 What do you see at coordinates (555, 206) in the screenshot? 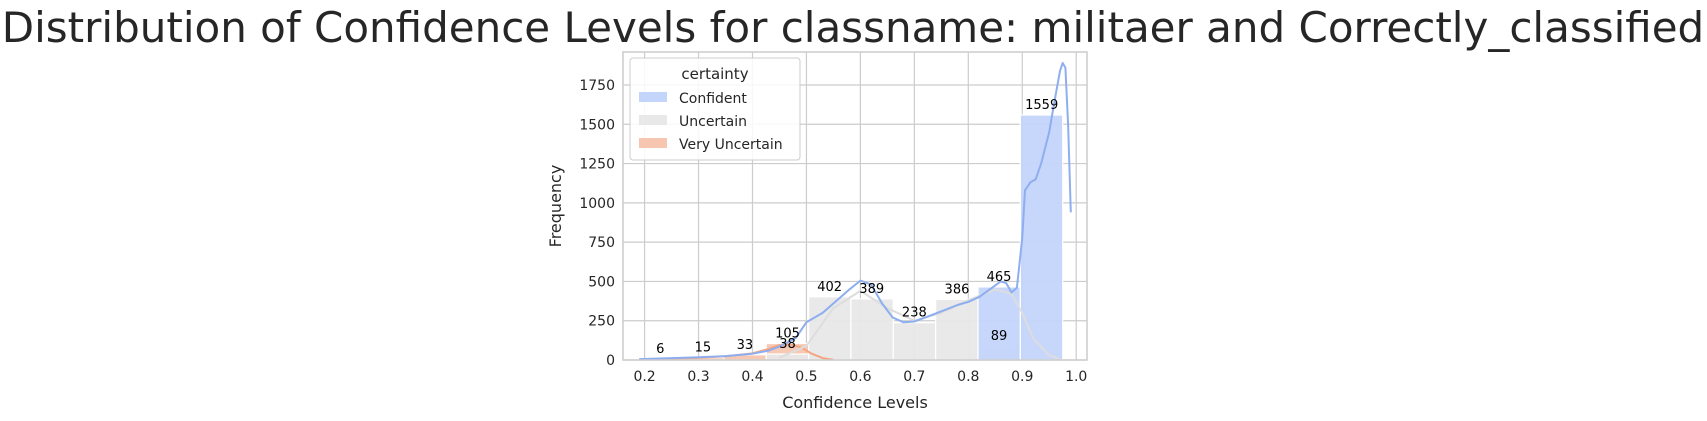
I see `y-axis-label: Frequency` at bounding box center [555, 206].